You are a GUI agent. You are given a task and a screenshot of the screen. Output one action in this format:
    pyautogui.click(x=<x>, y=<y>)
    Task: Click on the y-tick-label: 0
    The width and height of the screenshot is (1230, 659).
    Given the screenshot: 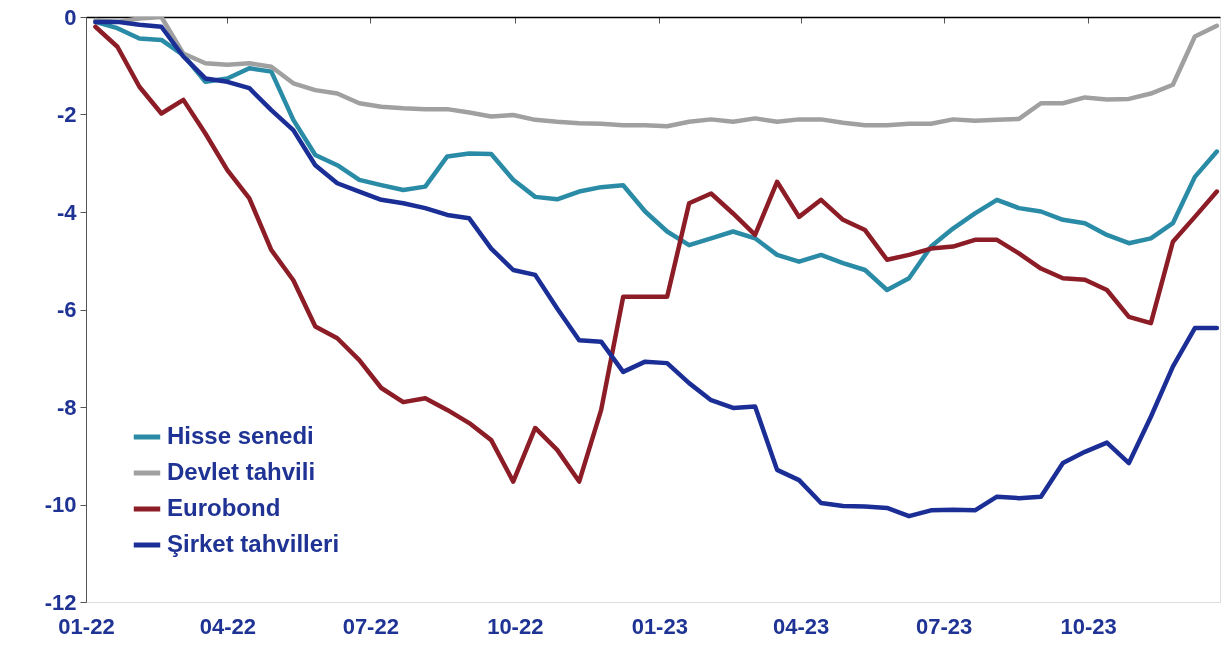 What is the action you would take?
    pyautogui.click(x=70, y=17)
    